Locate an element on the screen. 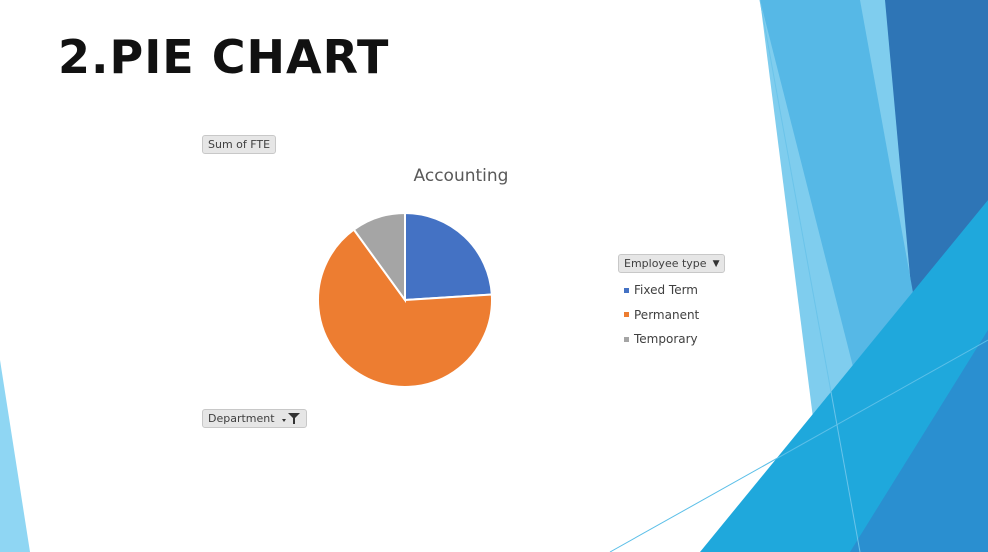 This screenshot has width=988, height=552. filter-icon is located at coordinates (291, 418).